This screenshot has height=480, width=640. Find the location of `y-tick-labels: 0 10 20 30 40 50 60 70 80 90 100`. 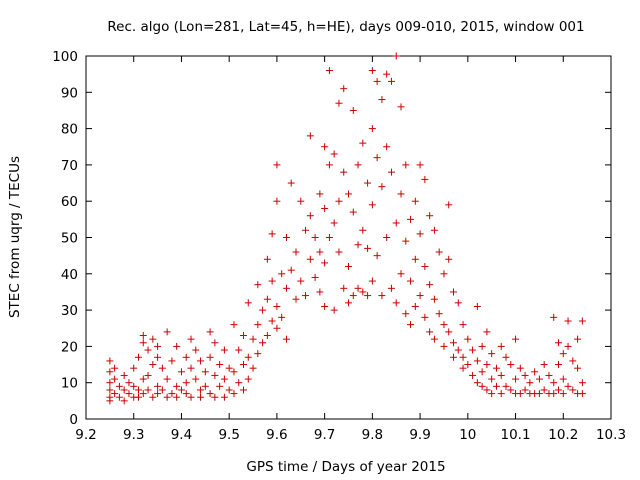

y-tick-labels: 0 10 20 30 40 50 60 70 80 90 100 is located at coordinates (65, 238).